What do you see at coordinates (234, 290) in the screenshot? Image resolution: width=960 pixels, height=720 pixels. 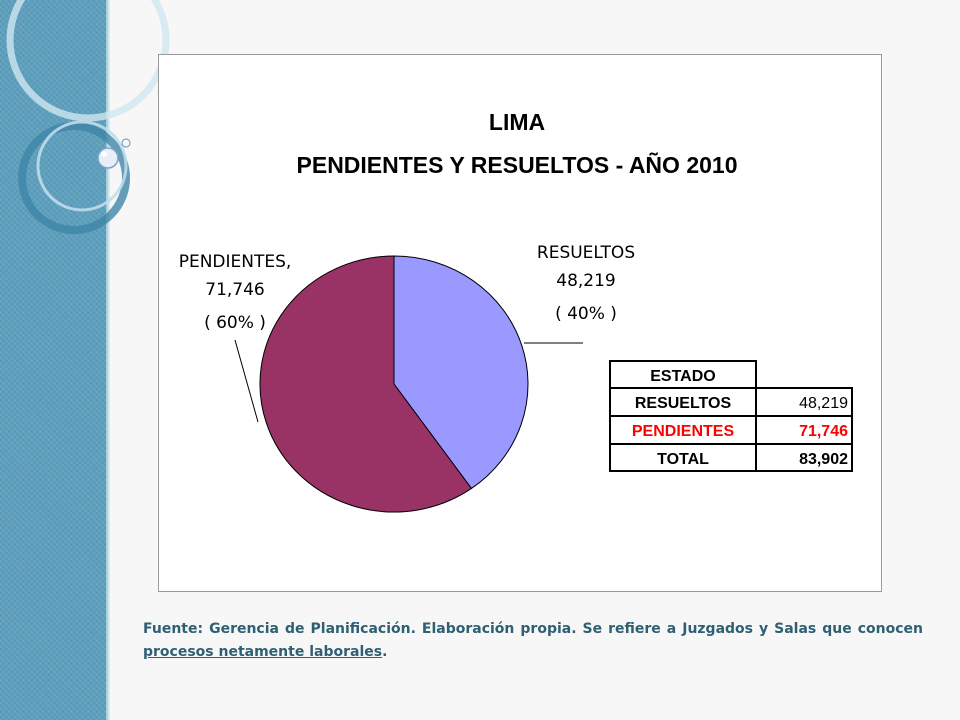 I see `label-pendientes-value: 71,746` at bounding box center [234, 290].